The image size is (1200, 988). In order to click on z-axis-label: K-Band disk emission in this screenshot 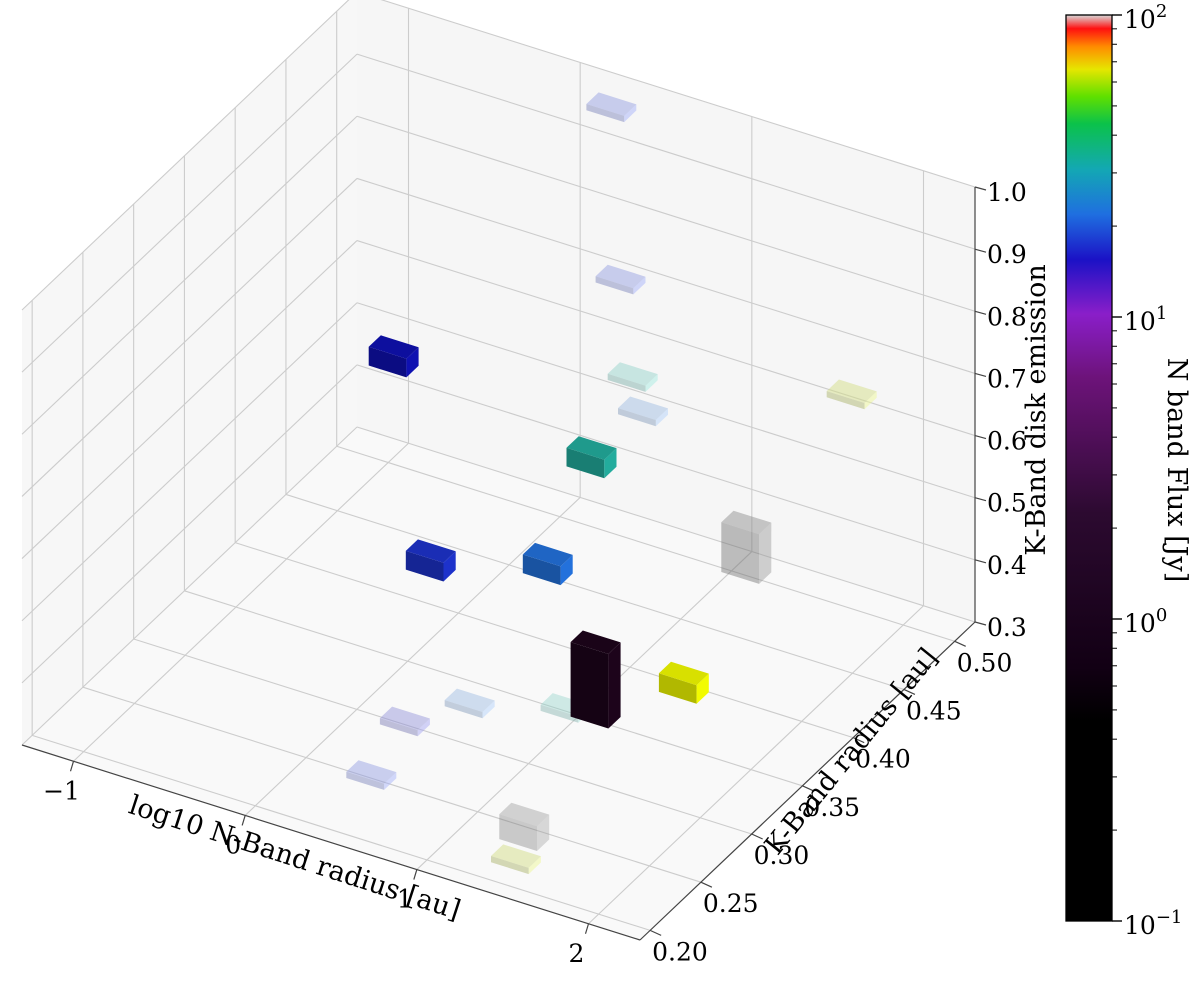, I will do `click(1036, 409)`.